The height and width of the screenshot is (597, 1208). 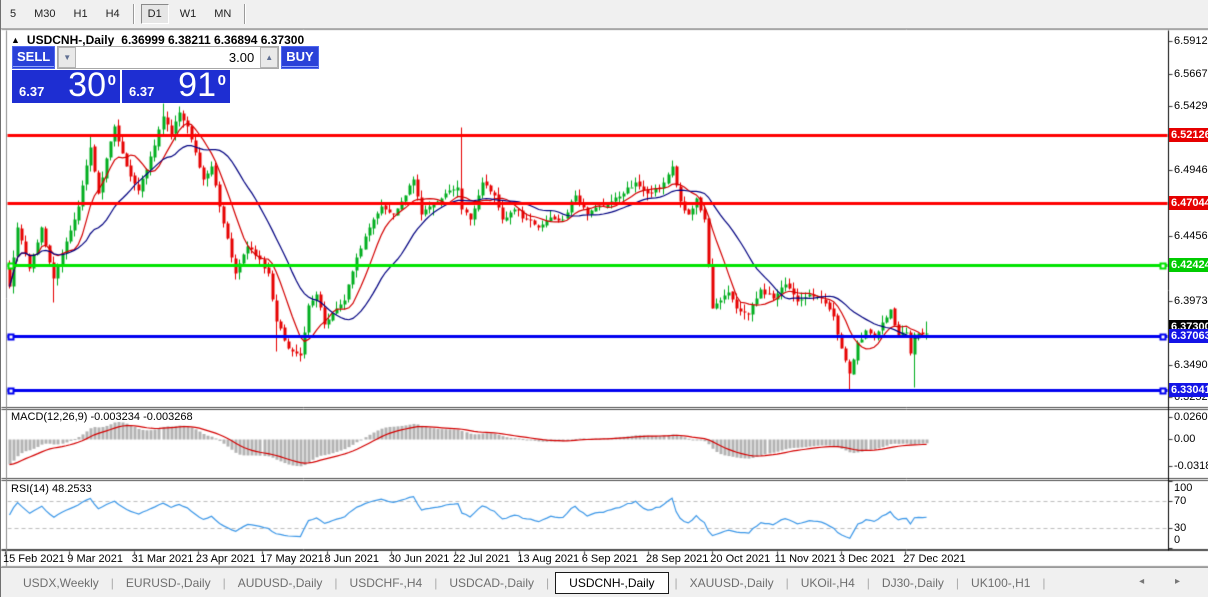 I want to click on buy-button: BUY, so click(x=300, y=57).